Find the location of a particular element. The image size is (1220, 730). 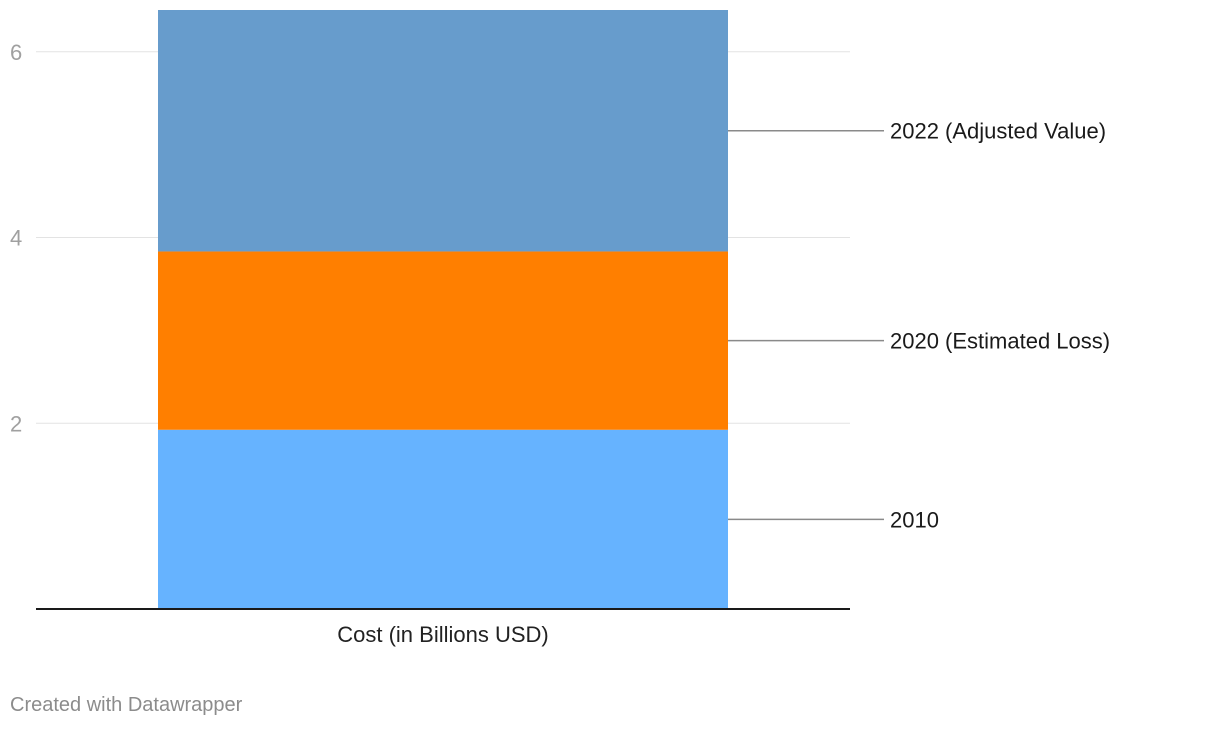

category-label: Cost (in Billions USD) is located at coordinates (443, 634).